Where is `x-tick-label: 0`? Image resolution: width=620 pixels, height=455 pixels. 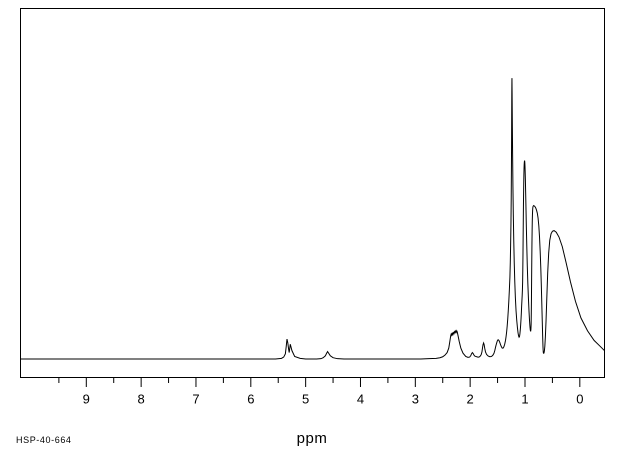
x-tick-label: 0 is located at coordinates (579, 399).